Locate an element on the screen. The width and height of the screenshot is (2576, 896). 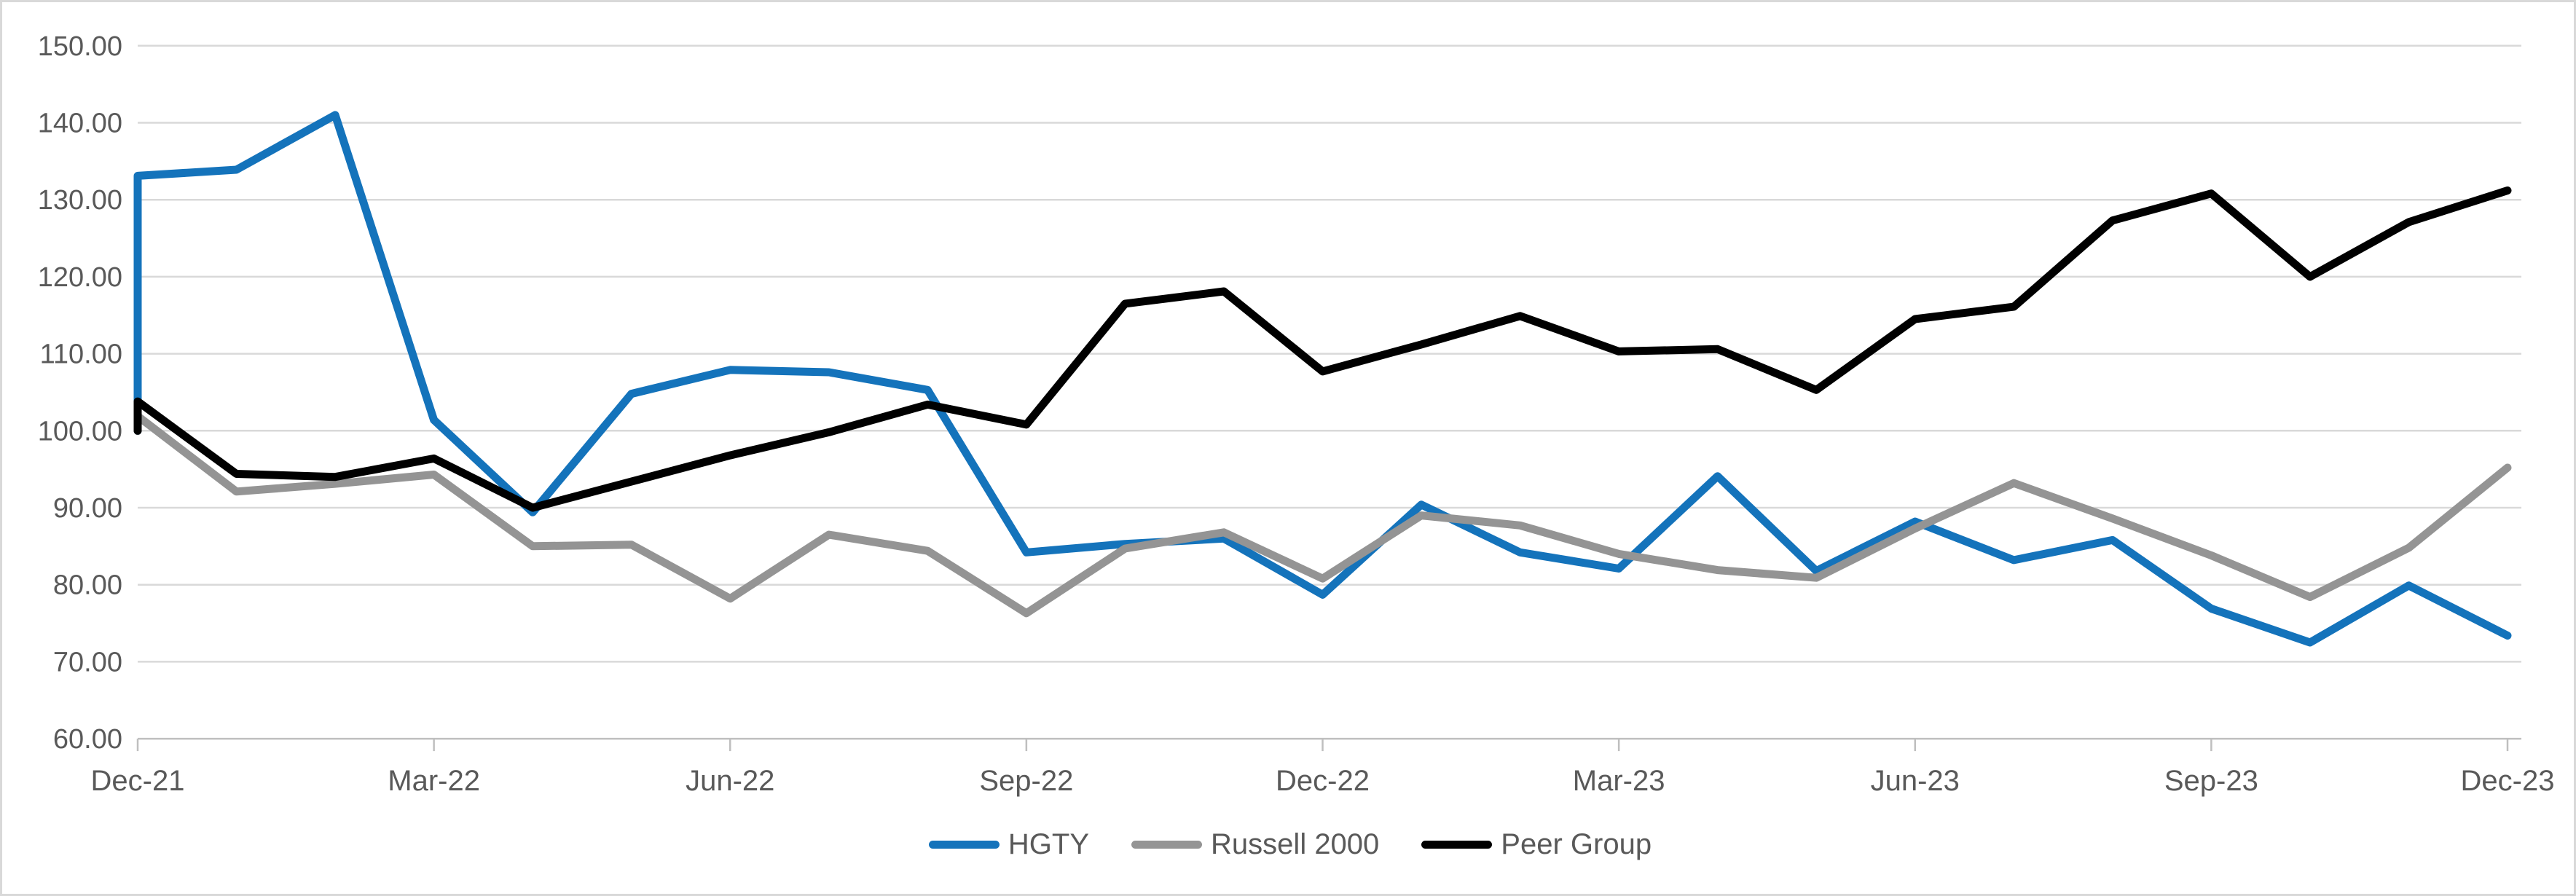
svg-text: Jun-22 is located at coordinates (730, 781).